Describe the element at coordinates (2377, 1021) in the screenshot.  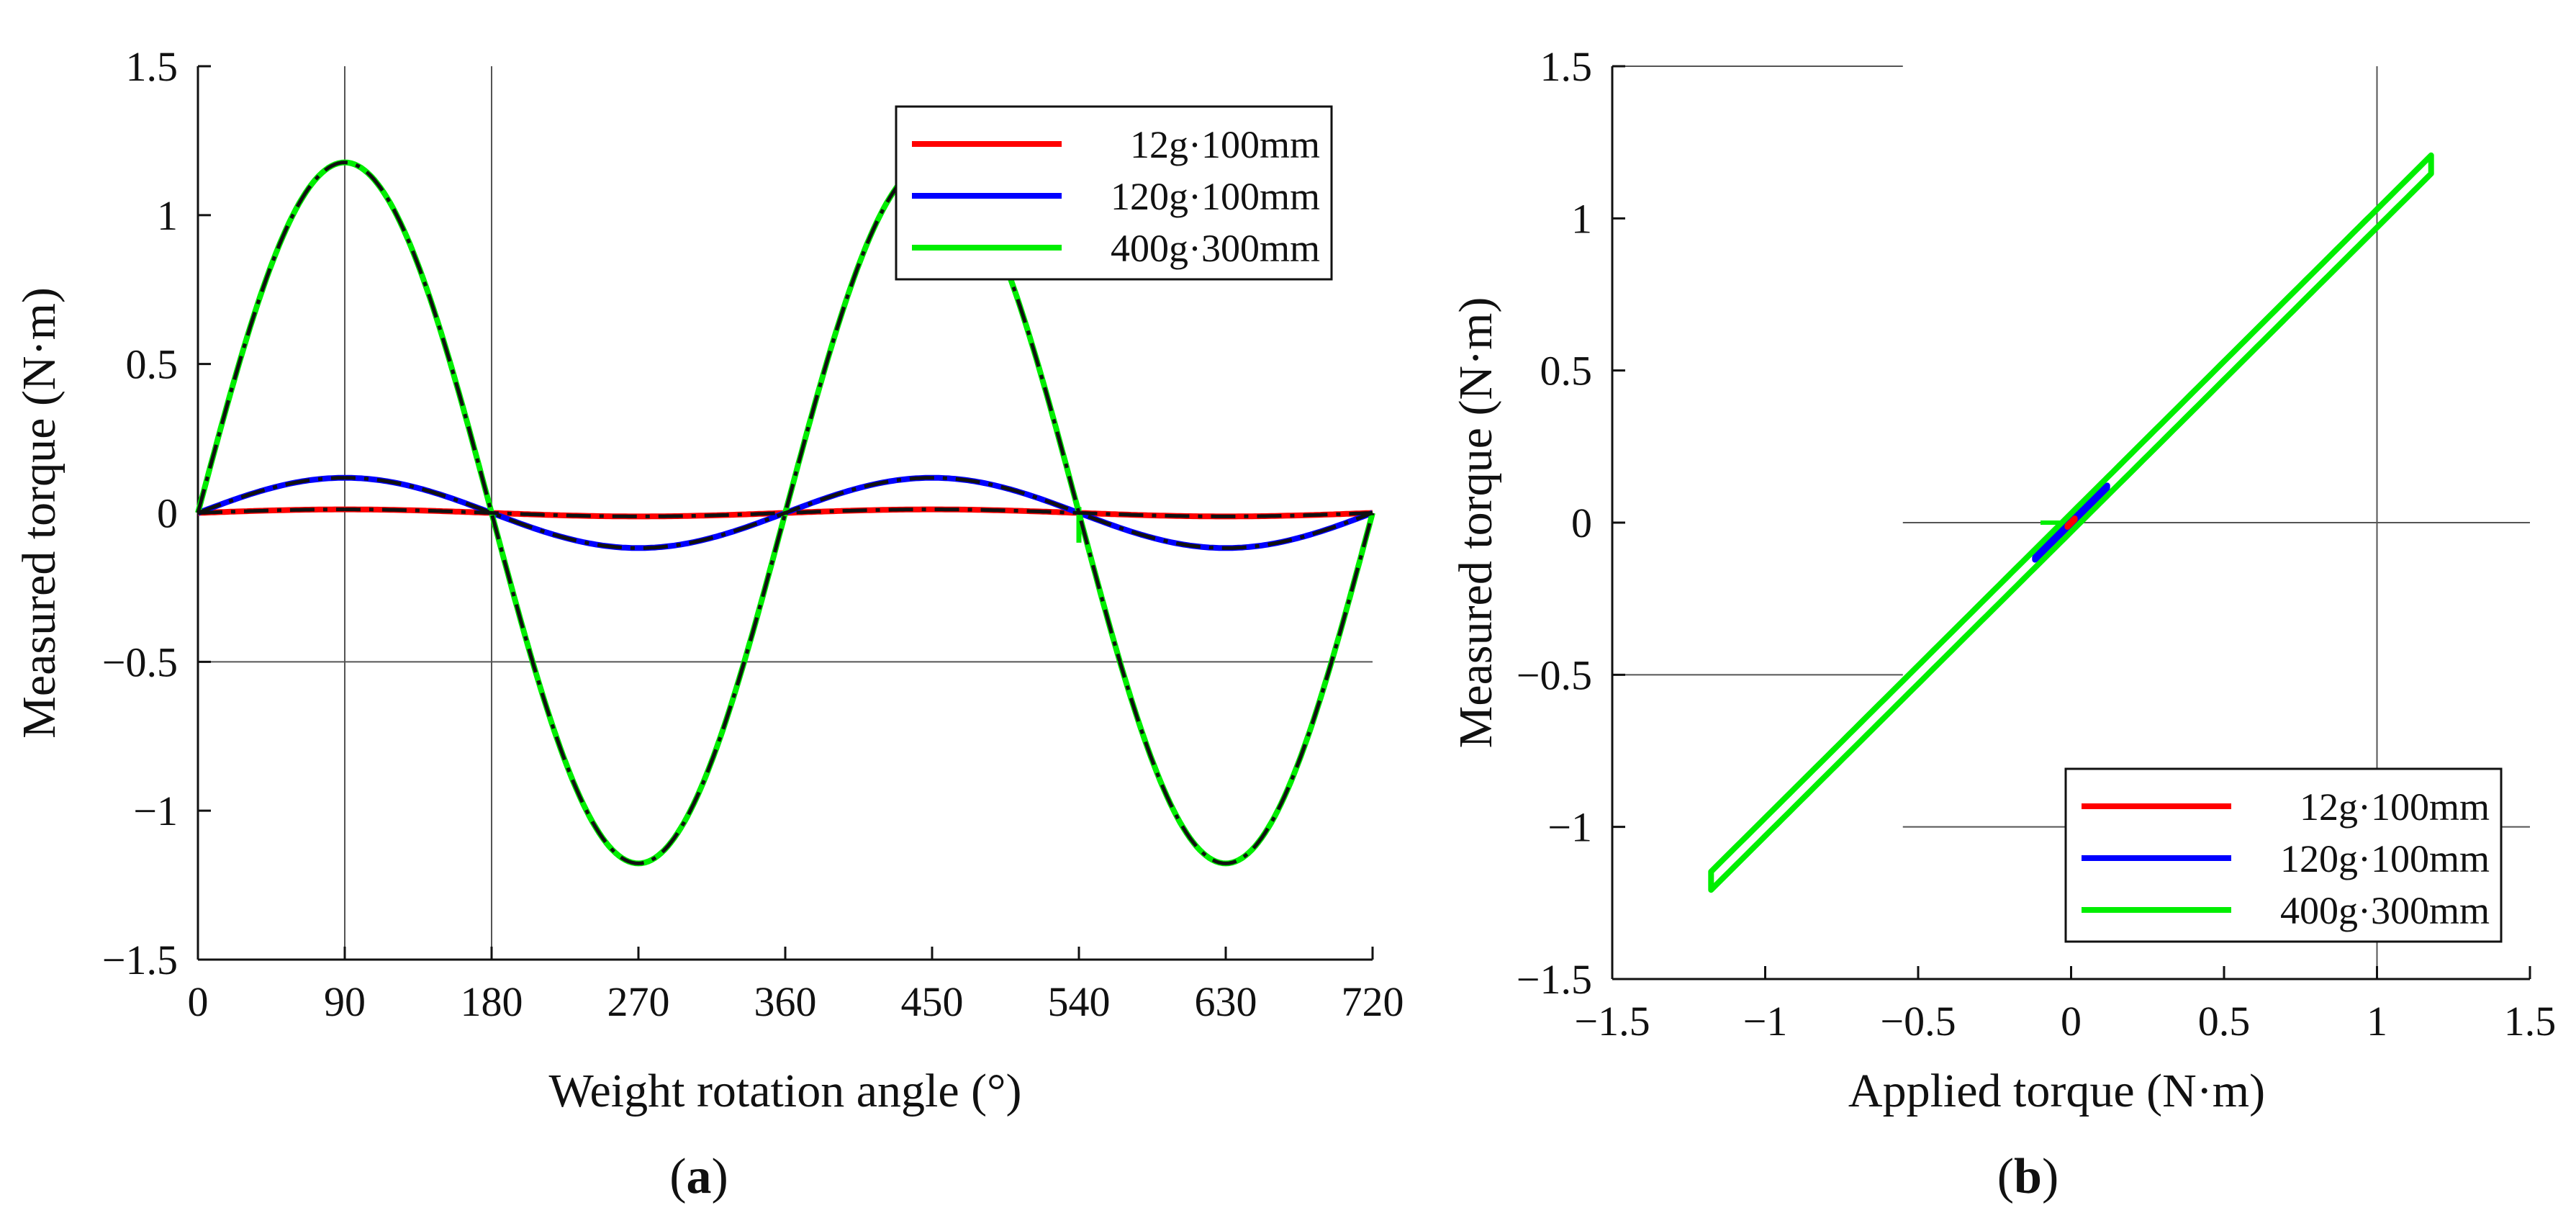
I see `x-tick-label: 1` at that location.